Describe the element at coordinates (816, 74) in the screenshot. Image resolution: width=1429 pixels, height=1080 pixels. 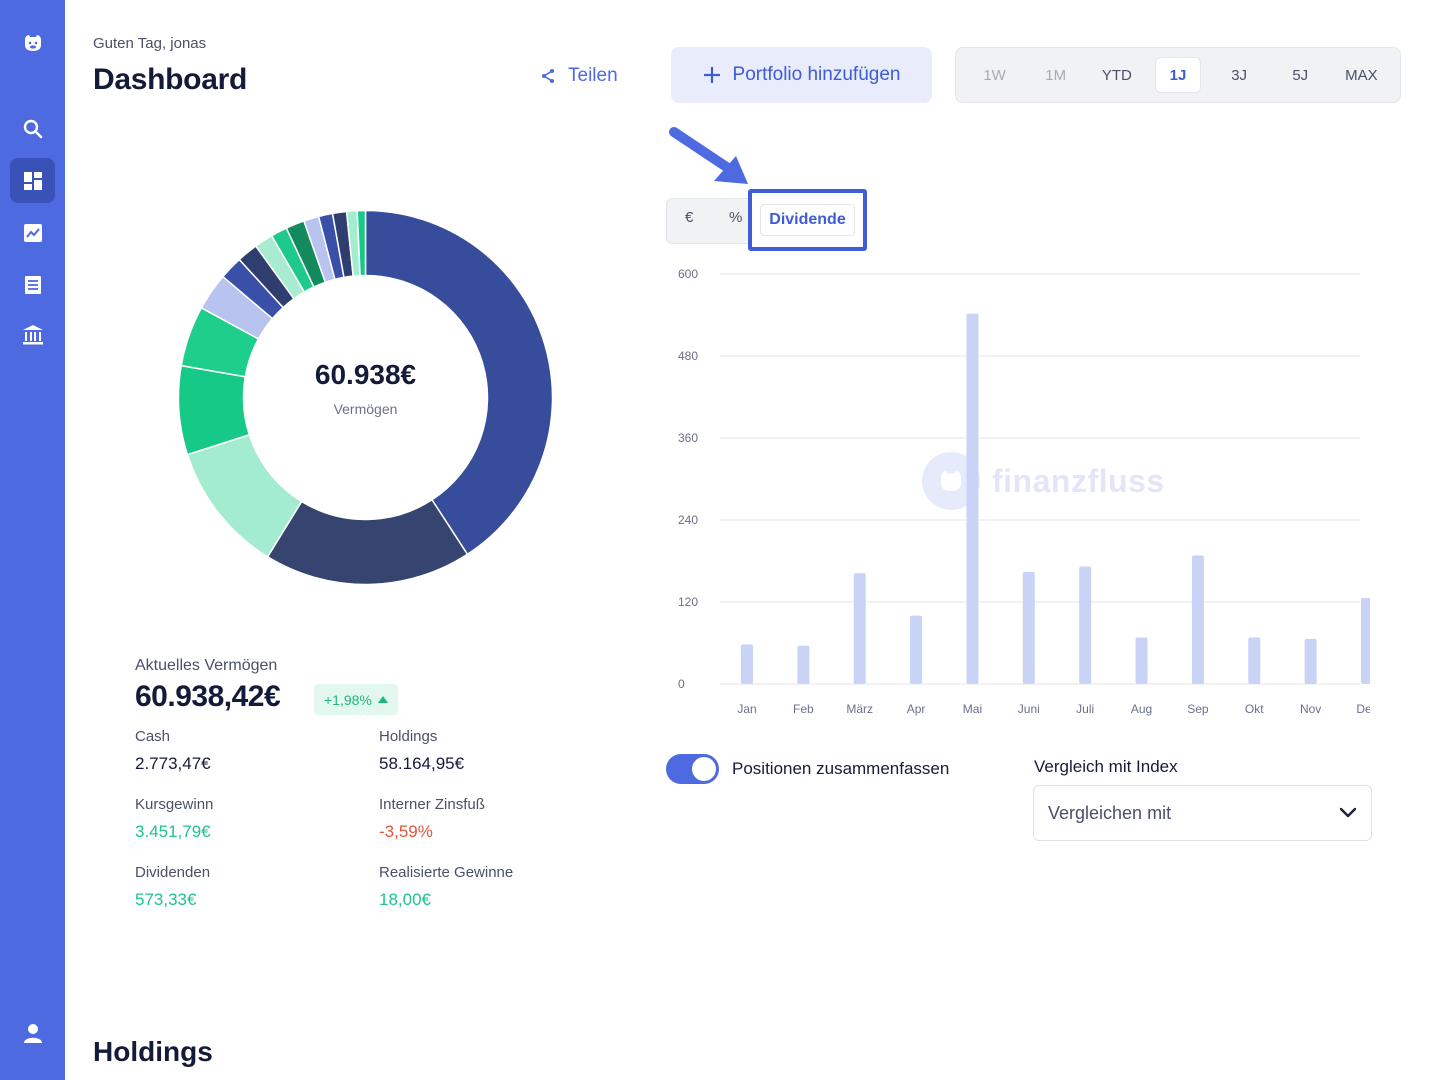
I see `add-portfolio-label: Portfolio hinzufügen` at that location.